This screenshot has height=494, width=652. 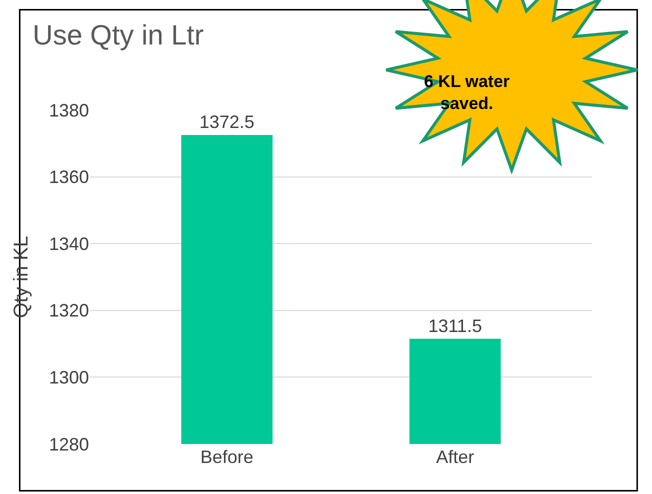 I want to click on y-tick-label: 1380, so click(x=68, y=110).